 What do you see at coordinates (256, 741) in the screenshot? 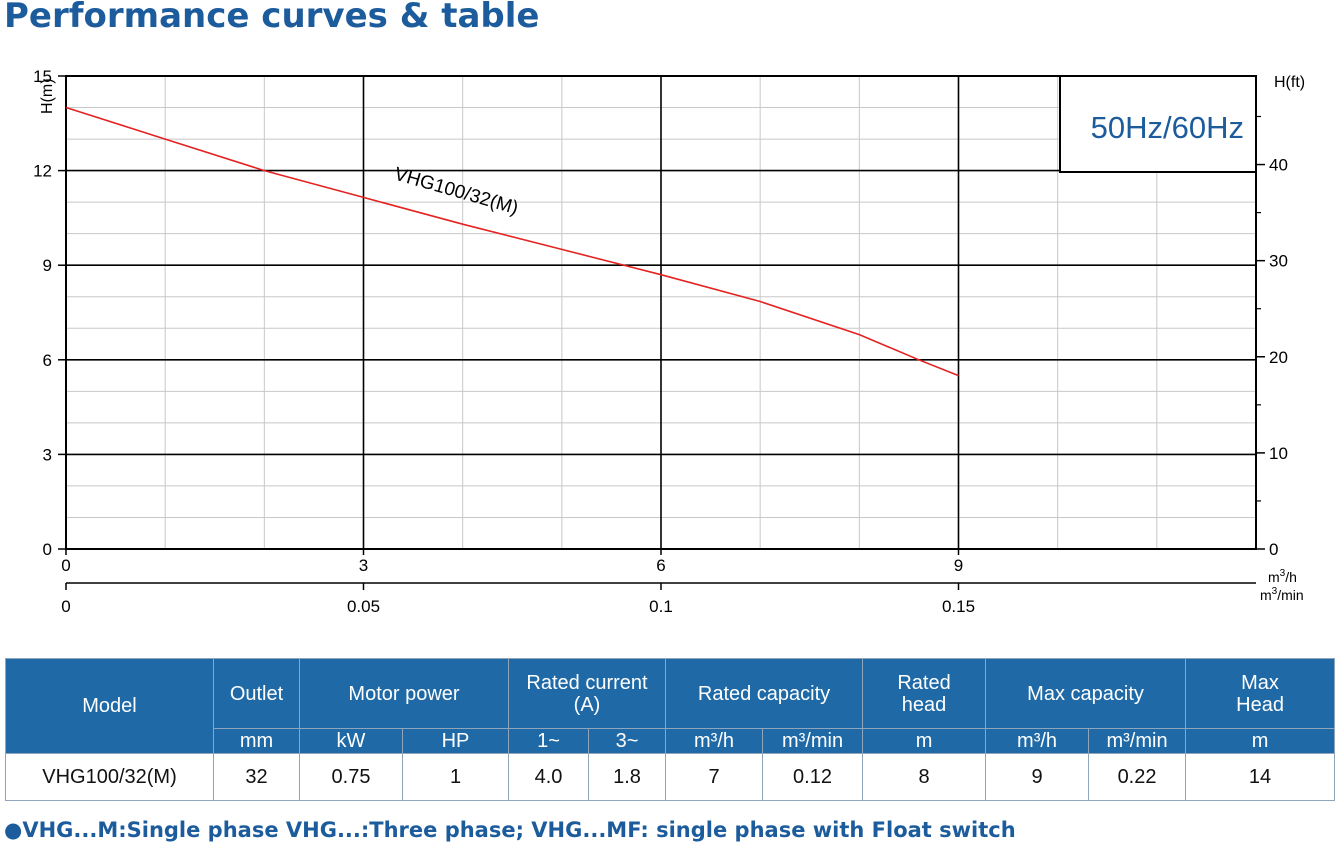
I see `unit-cell: mm` at bounding box center [256, 741].